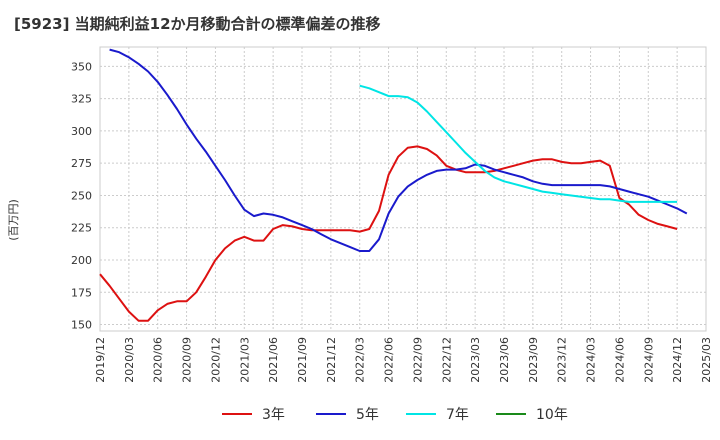 The width and height of the screenshot is (720, 440). What do you see at coordinates (706, 360) in the screenshot?
I see `x-tick-label: 2025/03` at bounding box center [706, 360].